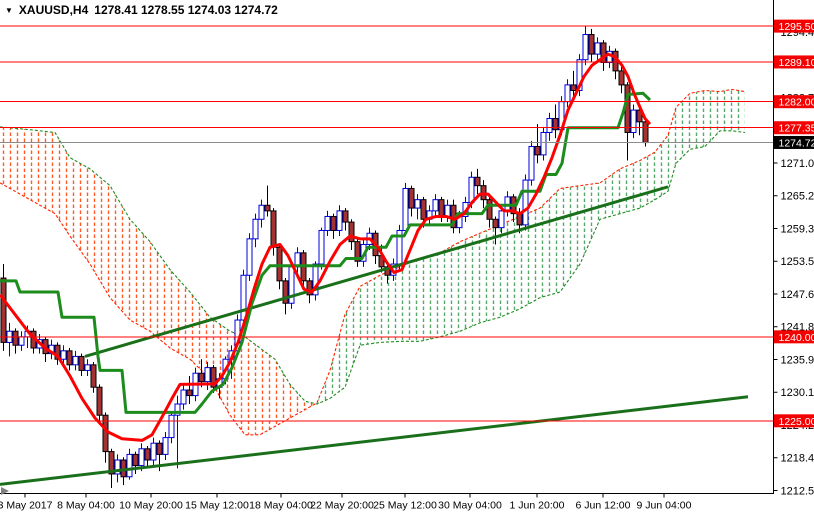 The height and width of the screenshot is (514, 814). I want to click on price-tick-label: 1218.40, so click(797, 459).